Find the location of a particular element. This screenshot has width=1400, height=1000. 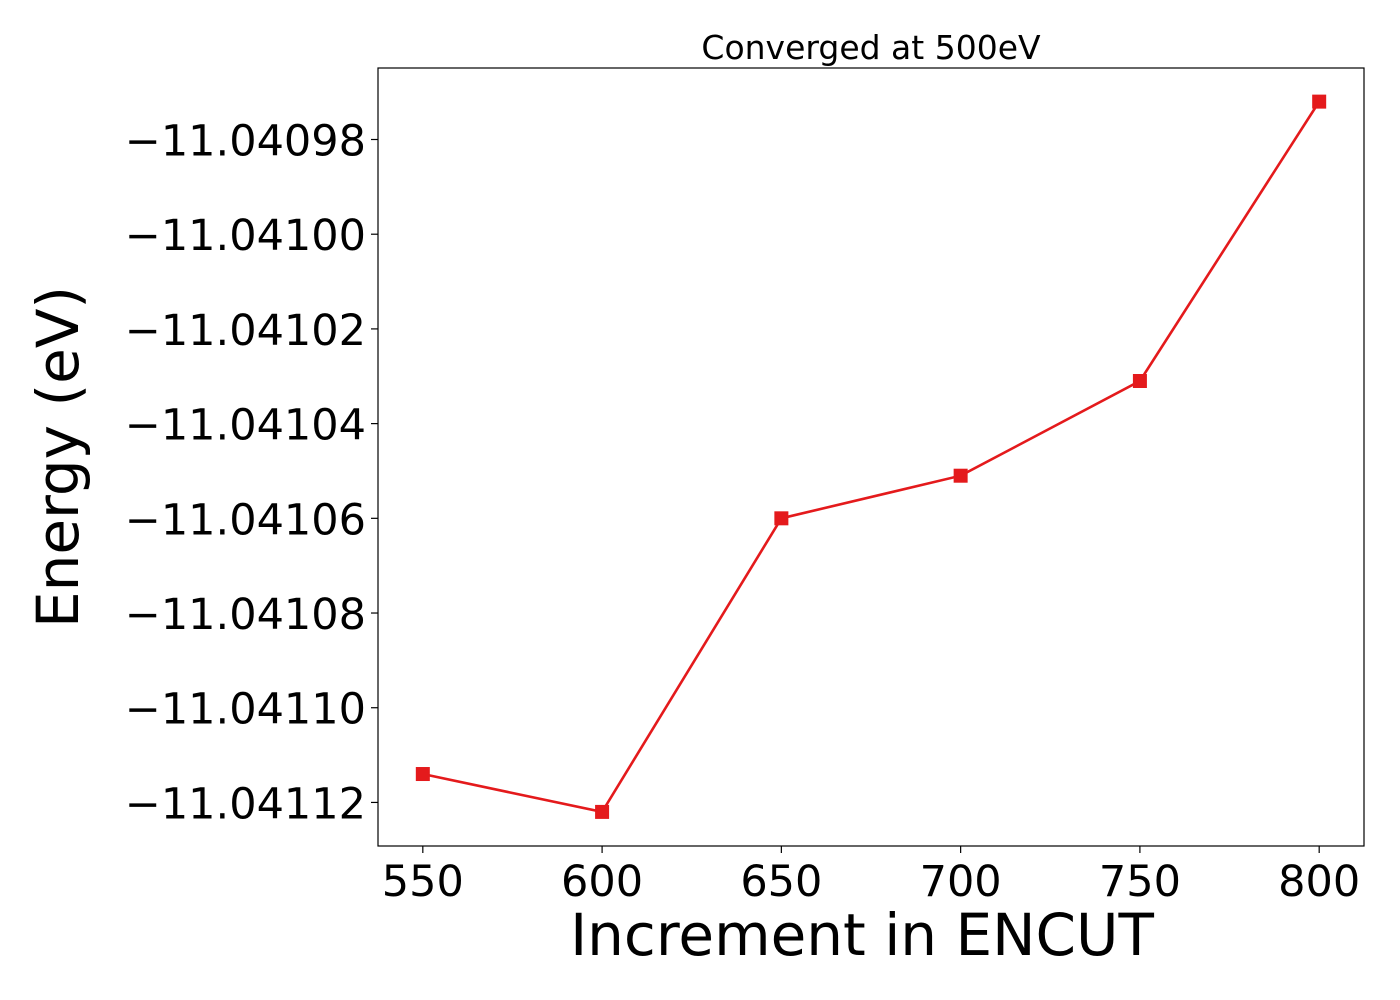

x-tick-label: 650 is located at coordinates (781, 882).